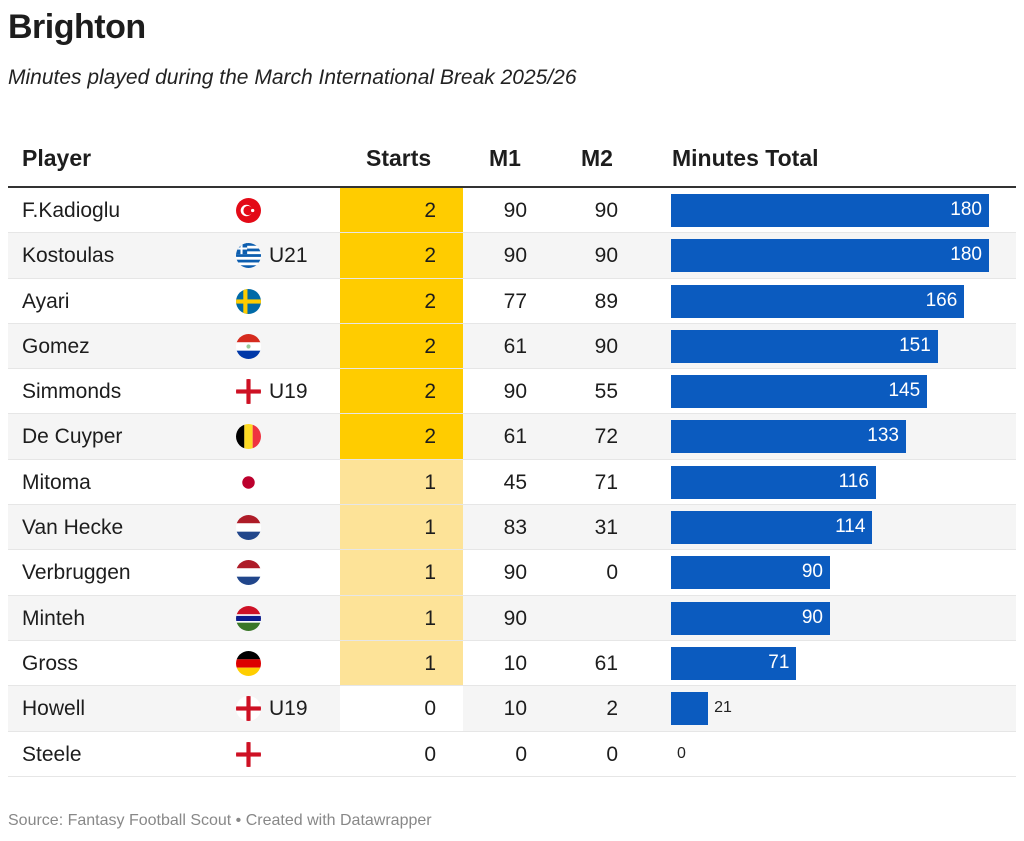  What do you see at coordinates (512, 754) in the screenshot?
I see `table-row: Steele 0 0 0 0` at bounding box center [512, 754].